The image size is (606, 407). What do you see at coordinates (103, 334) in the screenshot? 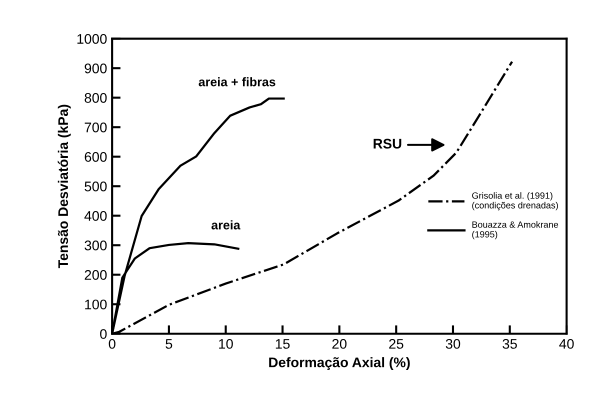
I see `y-tick-label: 0` at bounding box center [103, 334].